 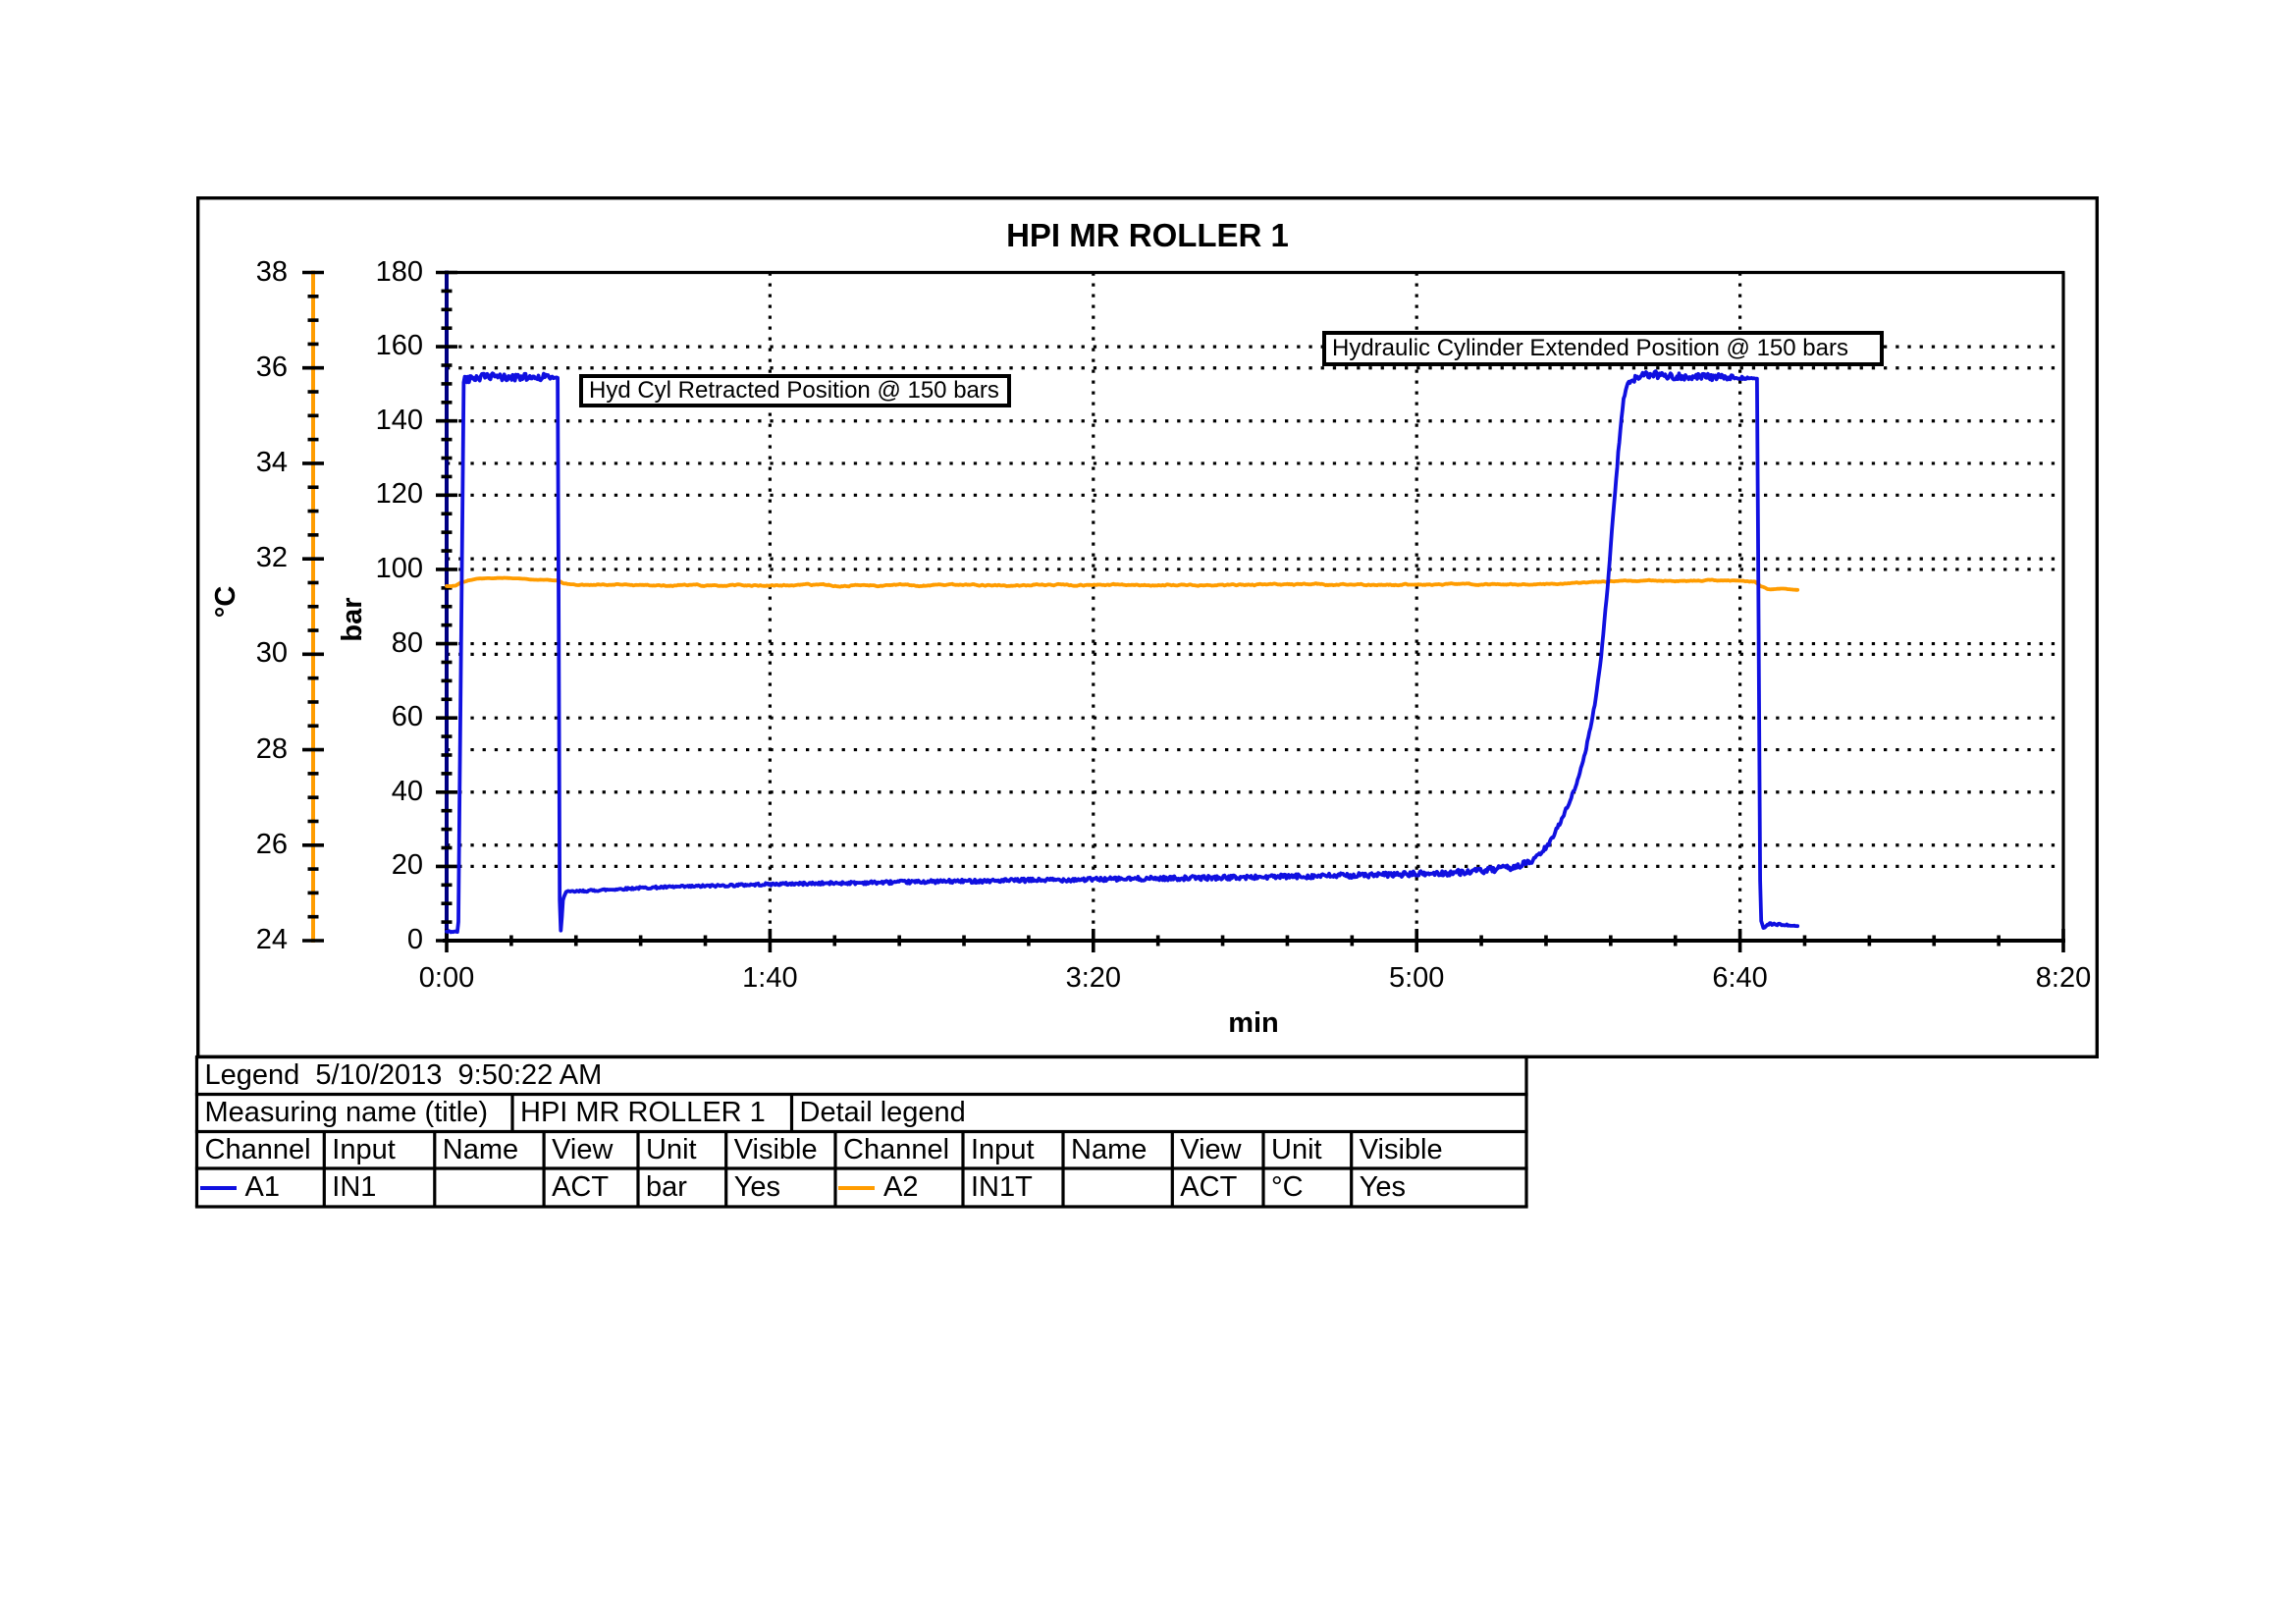 What do you see at coordinates (271, 367) in the screenshot?
I see `celsius-tick-label-36: 36` at bounding box center [271, 367].